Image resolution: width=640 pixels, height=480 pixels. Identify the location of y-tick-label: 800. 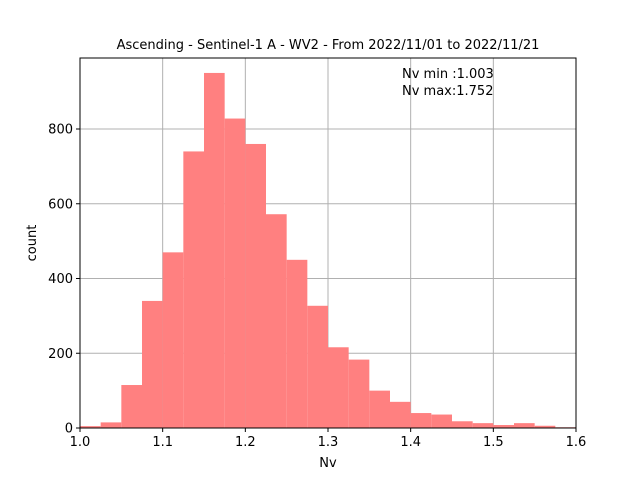
(60, 130).